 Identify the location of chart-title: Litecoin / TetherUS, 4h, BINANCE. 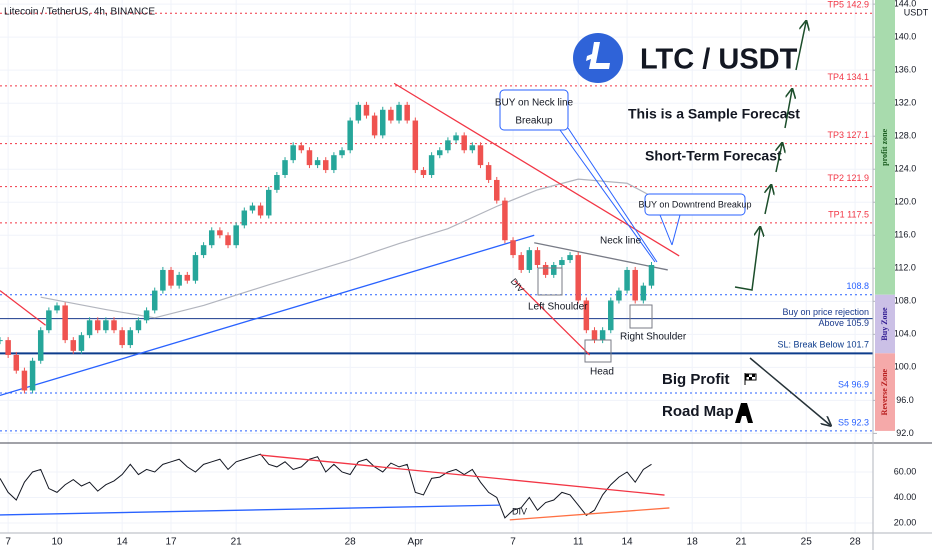
(79, 12).